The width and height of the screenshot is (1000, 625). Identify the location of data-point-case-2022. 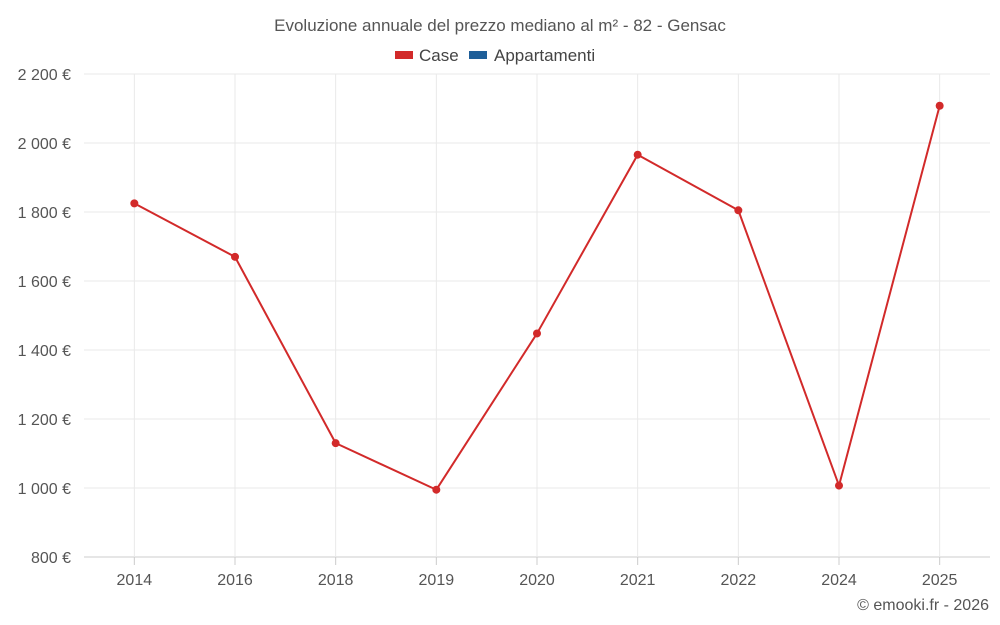
(738, 210).